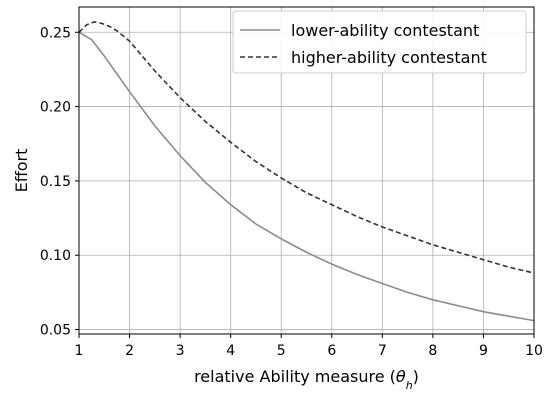 The height and width of the screenshot is (394, 554). What do you see at coordinates (534, 351) in the screenshot?
I see `x-tick-label: 10` at bounding box center [534, 351].